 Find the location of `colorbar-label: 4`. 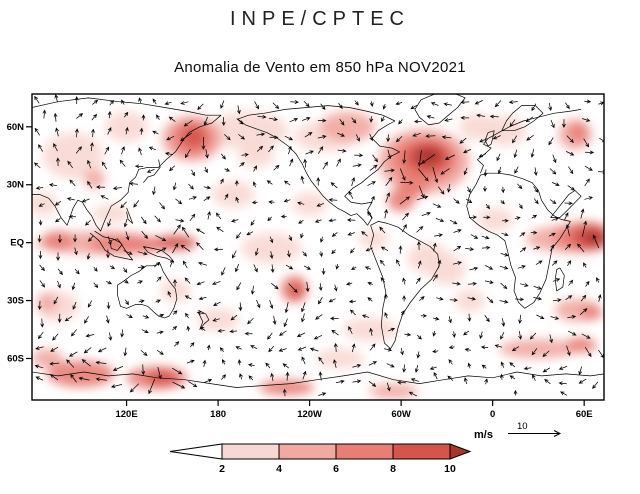

colorbar-label: 4 is located at coordinates (279, 469).